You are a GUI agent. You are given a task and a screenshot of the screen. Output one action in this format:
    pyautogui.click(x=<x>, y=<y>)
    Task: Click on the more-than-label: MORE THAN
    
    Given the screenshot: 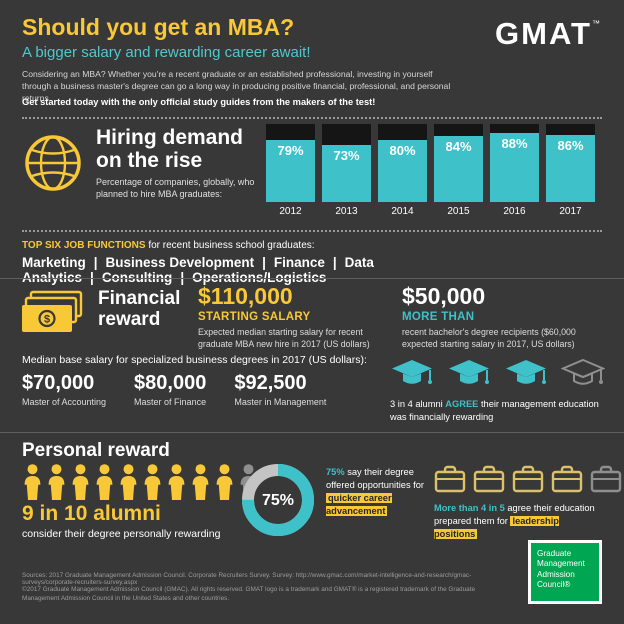 What is the action you would take?
    pyautogui.click(x=438, y=317)
    